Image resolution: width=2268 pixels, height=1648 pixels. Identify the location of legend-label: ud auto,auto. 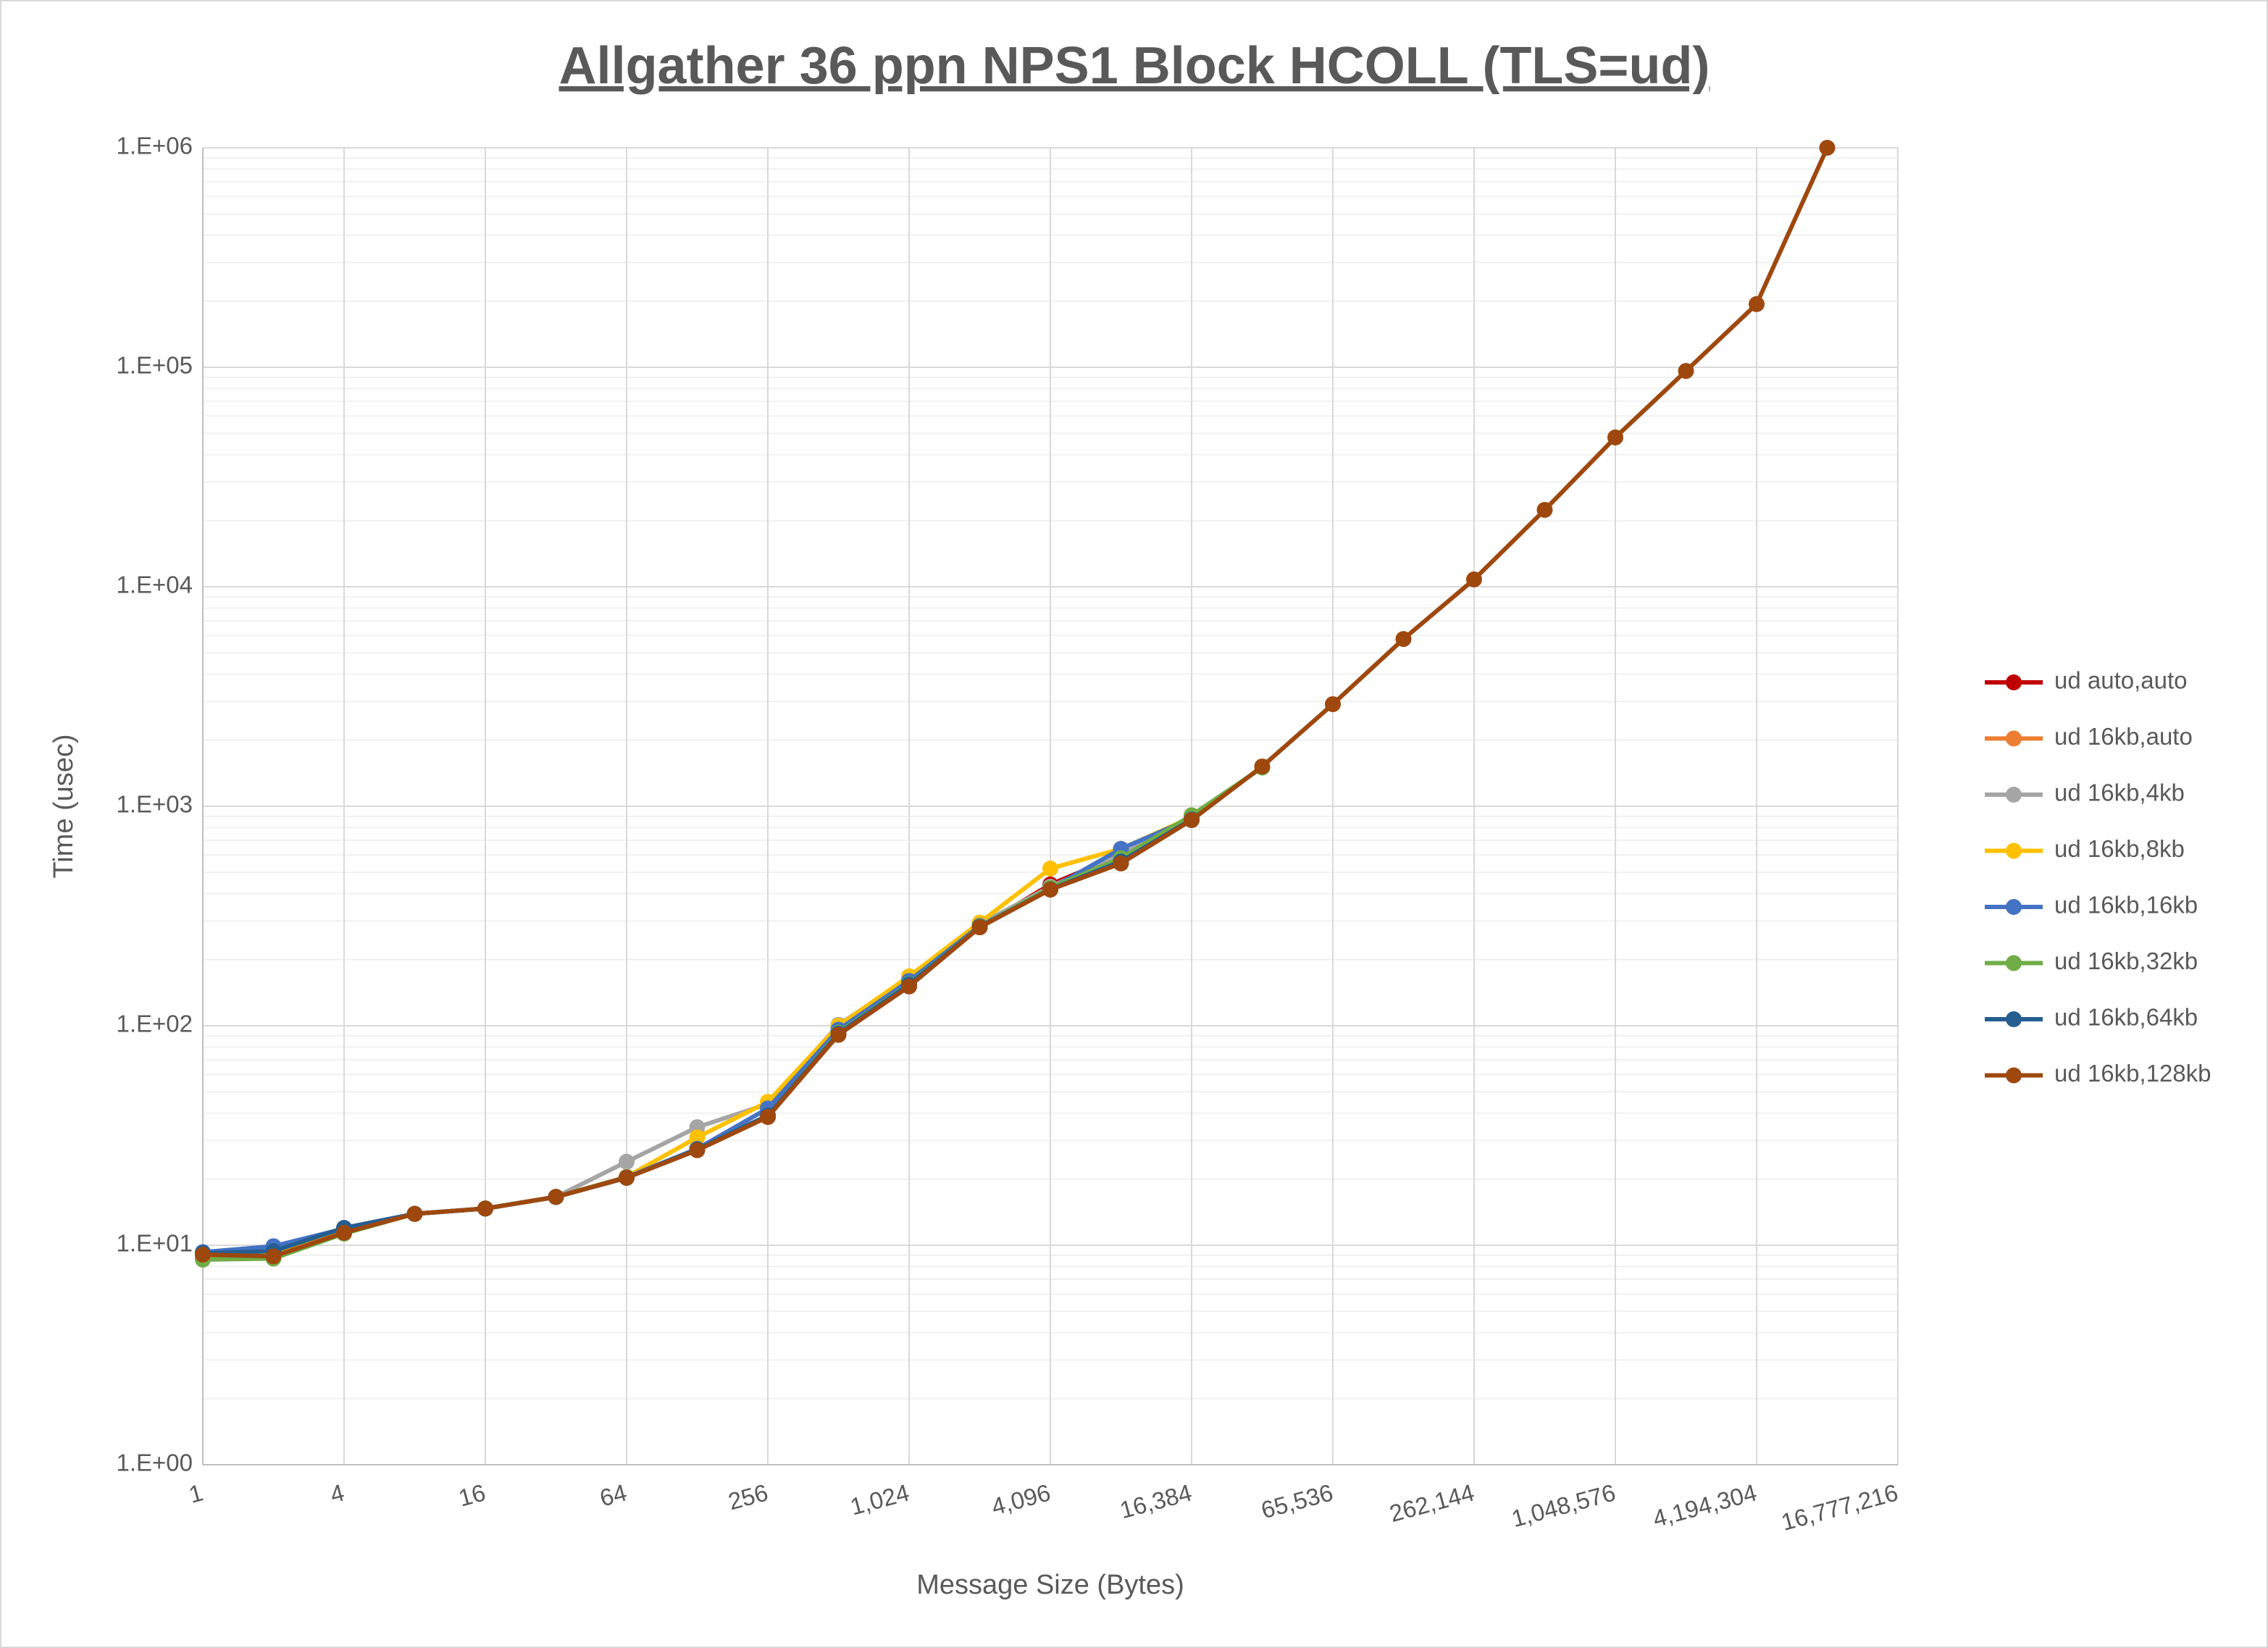
(2121, 680).